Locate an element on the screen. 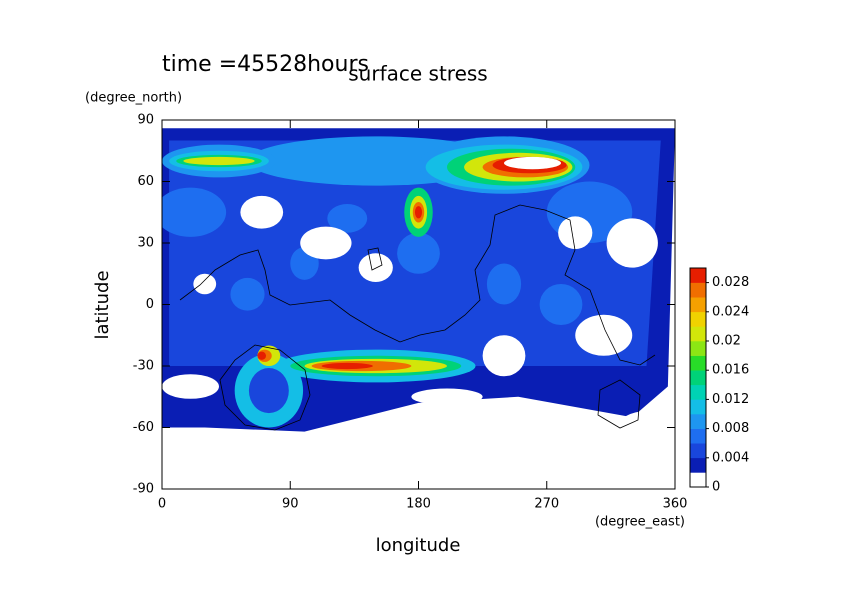  chart-title: surface stress is located at coordinates (417, 74).